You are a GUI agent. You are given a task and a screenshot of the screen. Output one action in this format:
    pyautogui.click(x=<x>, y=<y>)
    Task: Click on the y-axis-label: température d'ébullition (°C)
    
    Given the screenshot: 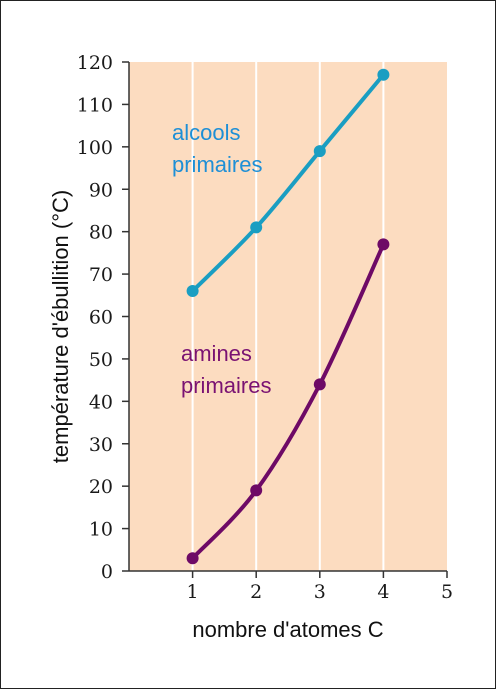 What is the action you would take?
    pyautogui.click(x=60, y=326)
    